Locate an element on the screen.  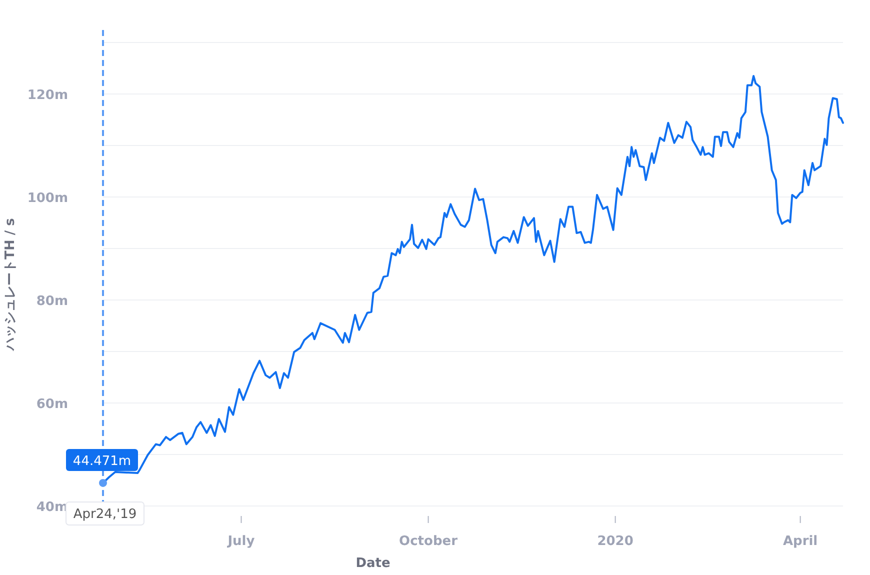
y-tick-label: 80m is located at coordinates (52, 301).